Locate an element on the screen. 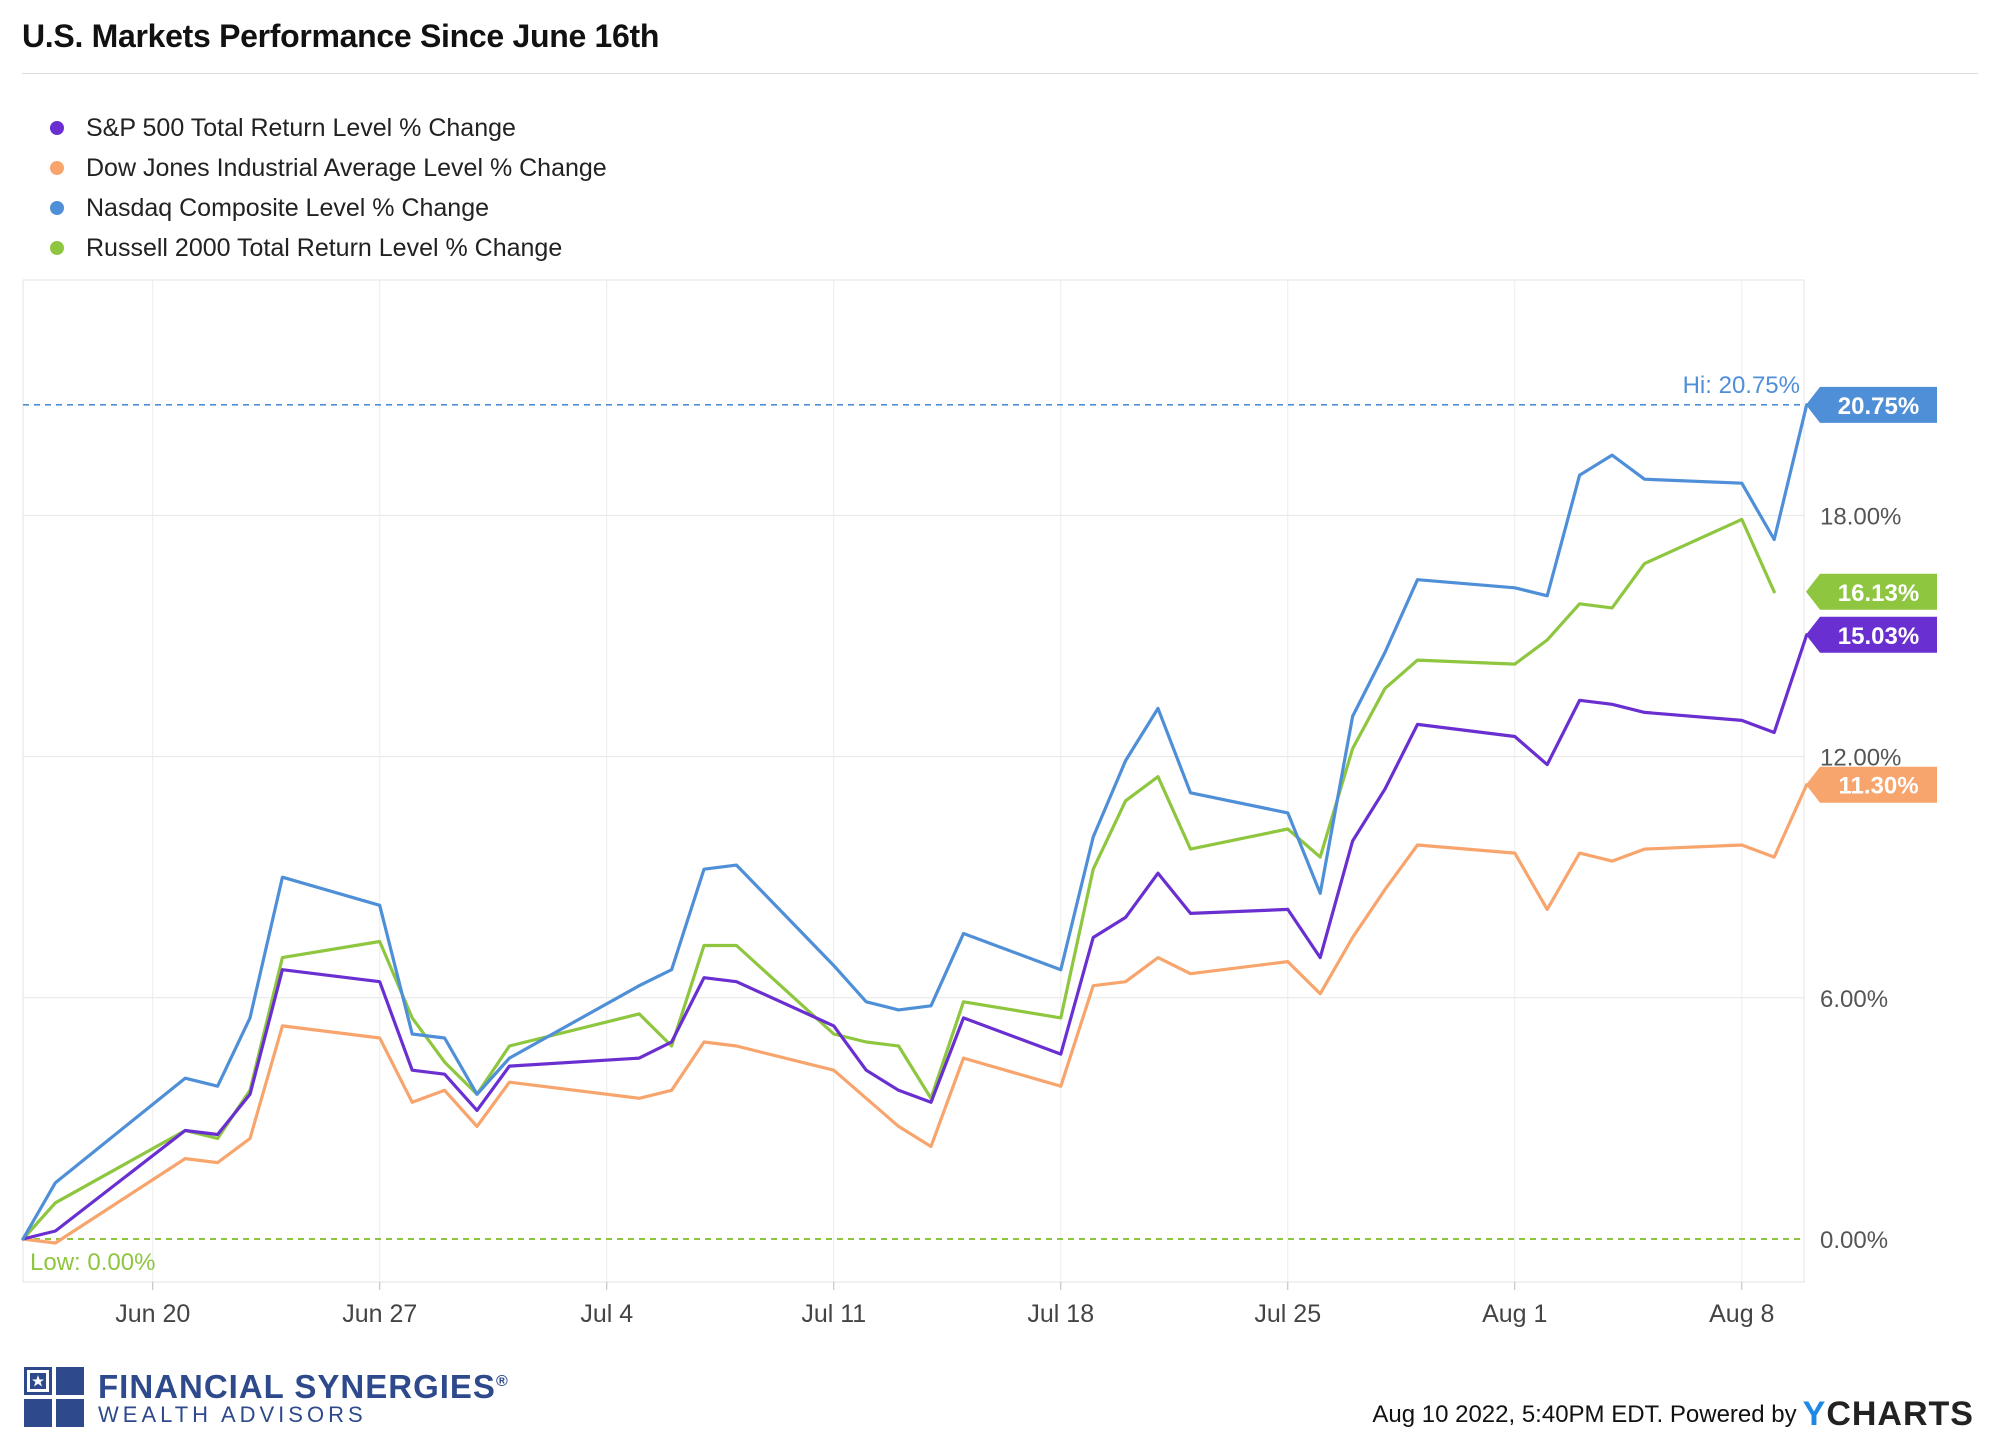 The width and height of the screenshot is (2000, 1444). company-logo: FINANCIAL SYNERGIES® WEALTH ADVISORS is located at coordinates (266, 1396).